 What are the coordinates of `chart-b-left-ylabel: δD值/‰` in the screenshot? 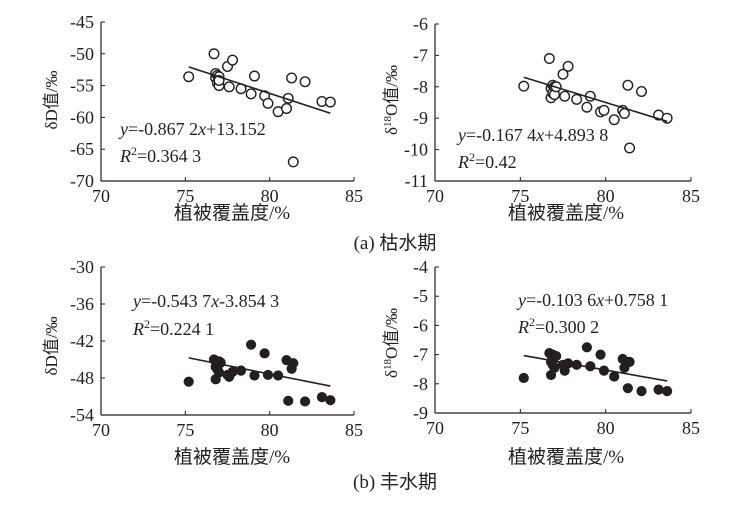 It's located at (51, 345).